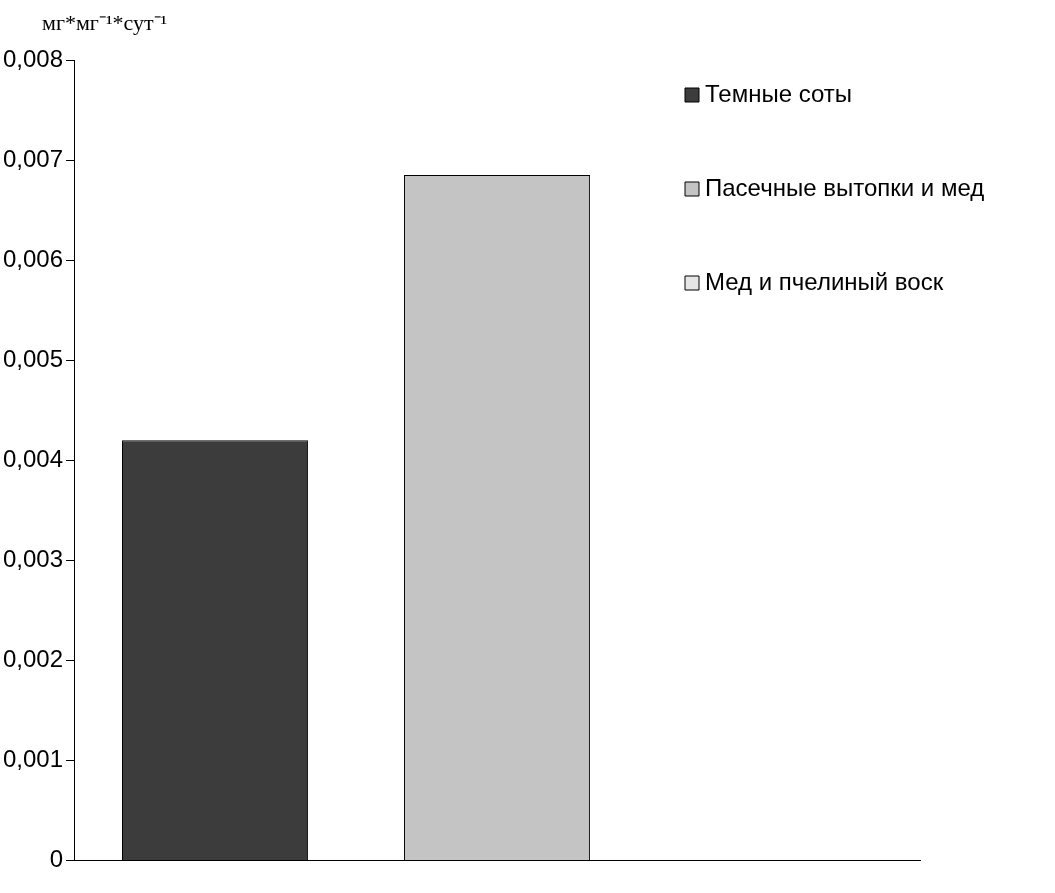 The height and width of the screenshot is (893, 1055). What do you see at coordinates (33, 759) in the screenshot?
I see `y-tick-label: 0,001` at bounding box center [33, 759].